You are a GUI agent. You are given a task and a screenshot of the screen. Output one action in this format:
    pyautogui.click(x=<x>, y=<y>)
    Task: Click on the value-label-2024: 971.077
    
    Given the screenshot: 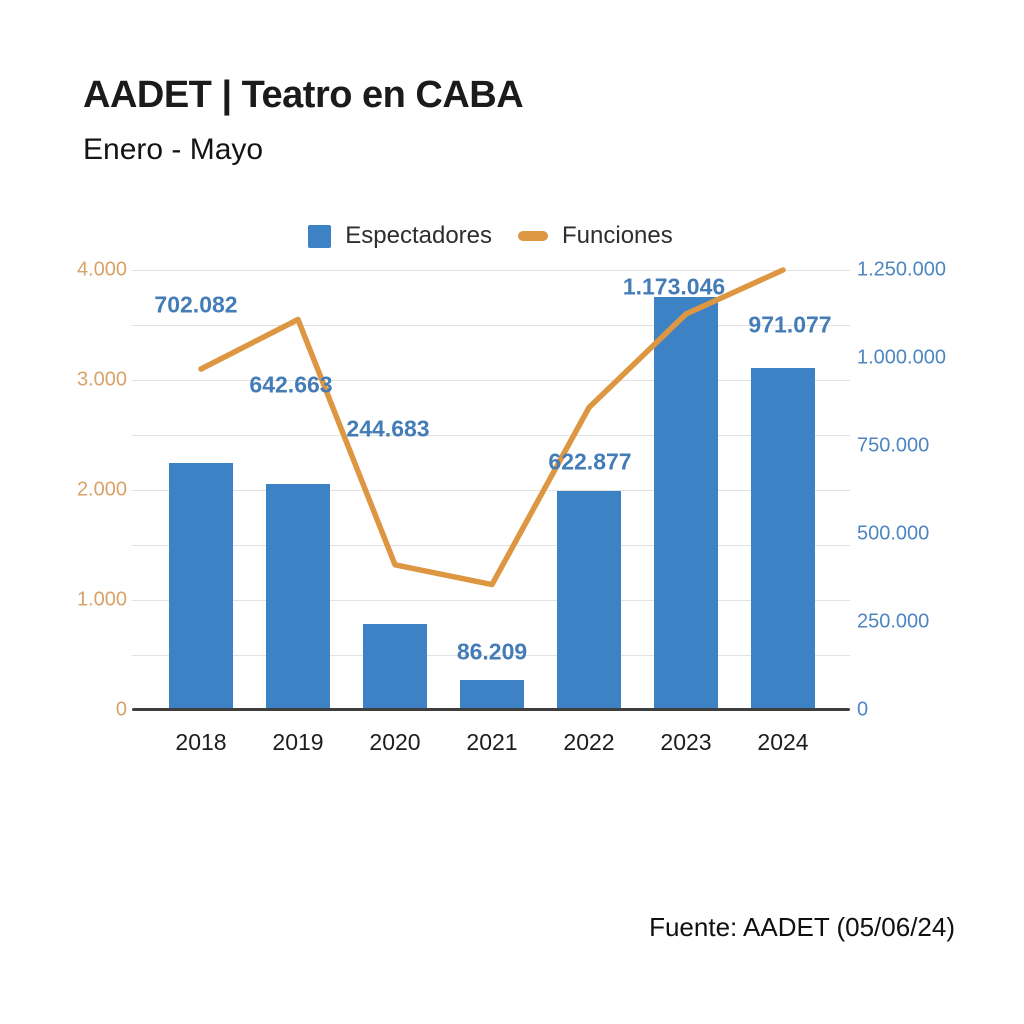 What is the action you would take?
    pyautogui.click(x=790, y=324)
    